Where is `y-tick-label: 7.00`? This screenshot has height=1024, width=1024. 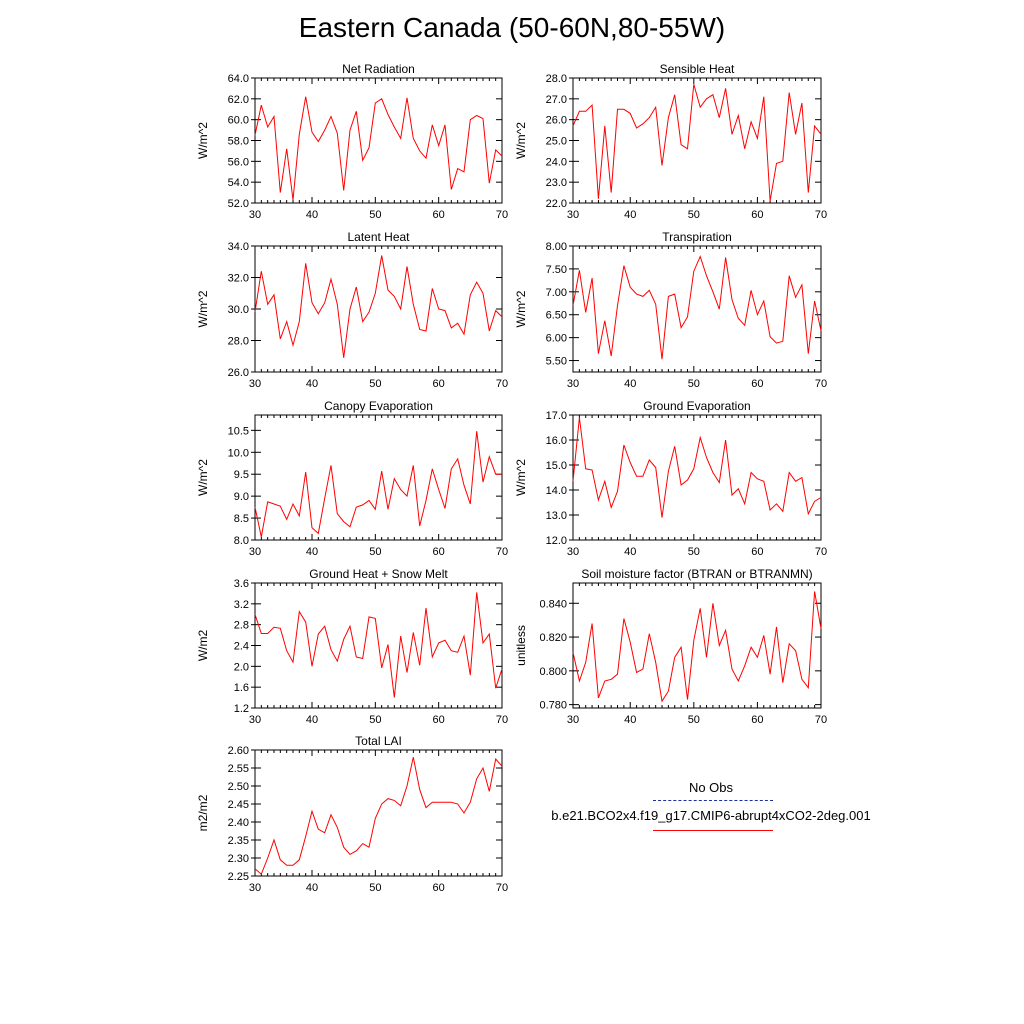 y-tick-label: 7.00 is located at coordinates (556, 293).